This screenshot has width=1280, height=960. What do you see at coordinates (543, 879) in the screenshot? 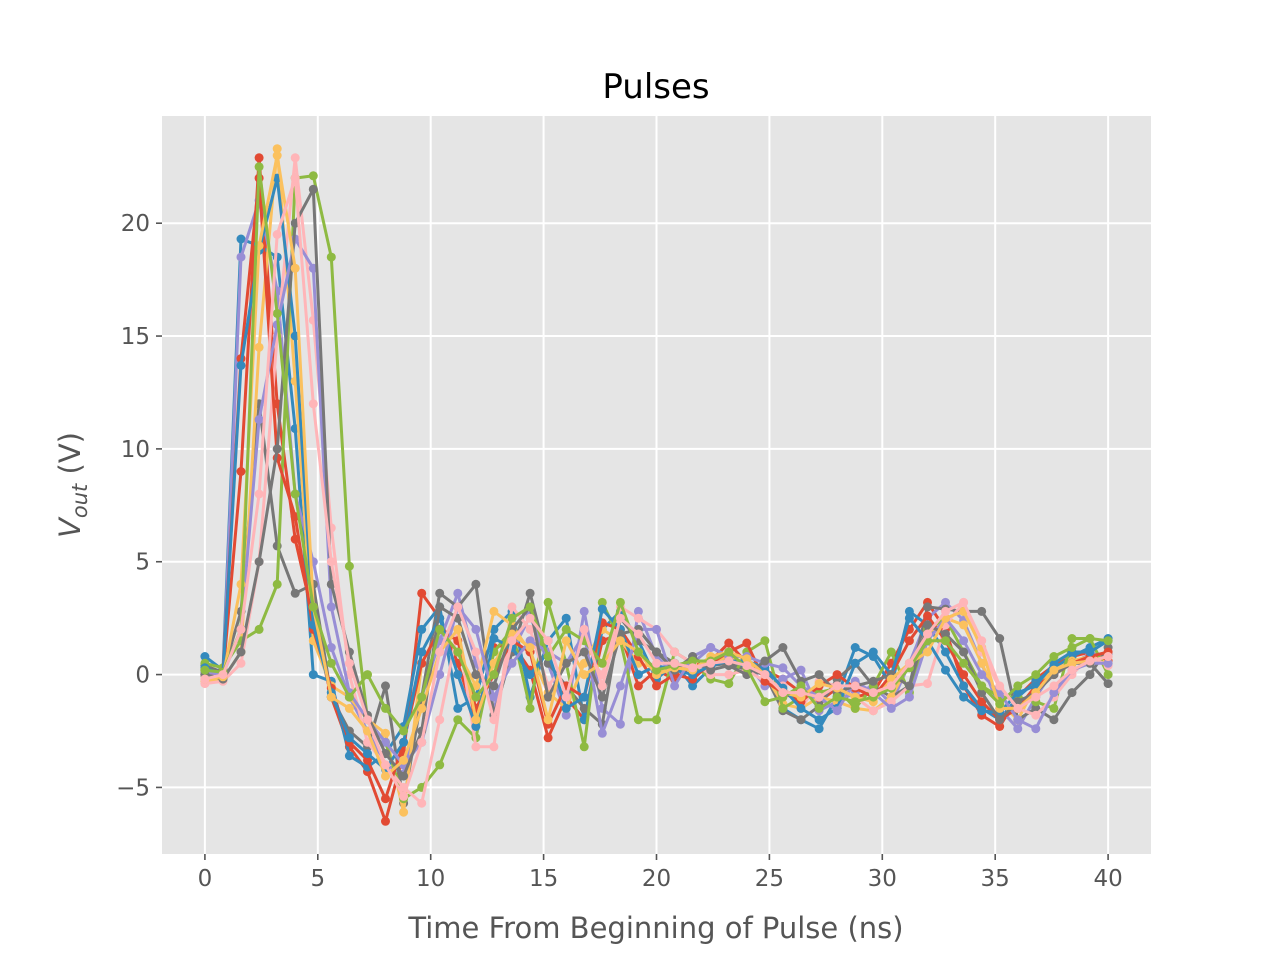
I see `x-tick-label: 15` at bounding box center [543, 879].